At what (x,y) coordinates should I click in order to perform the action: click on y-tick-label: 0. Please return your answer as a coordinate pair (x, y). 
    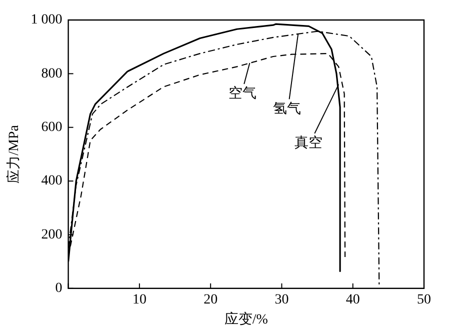
    Looking at the image, I should click on (58, 288).